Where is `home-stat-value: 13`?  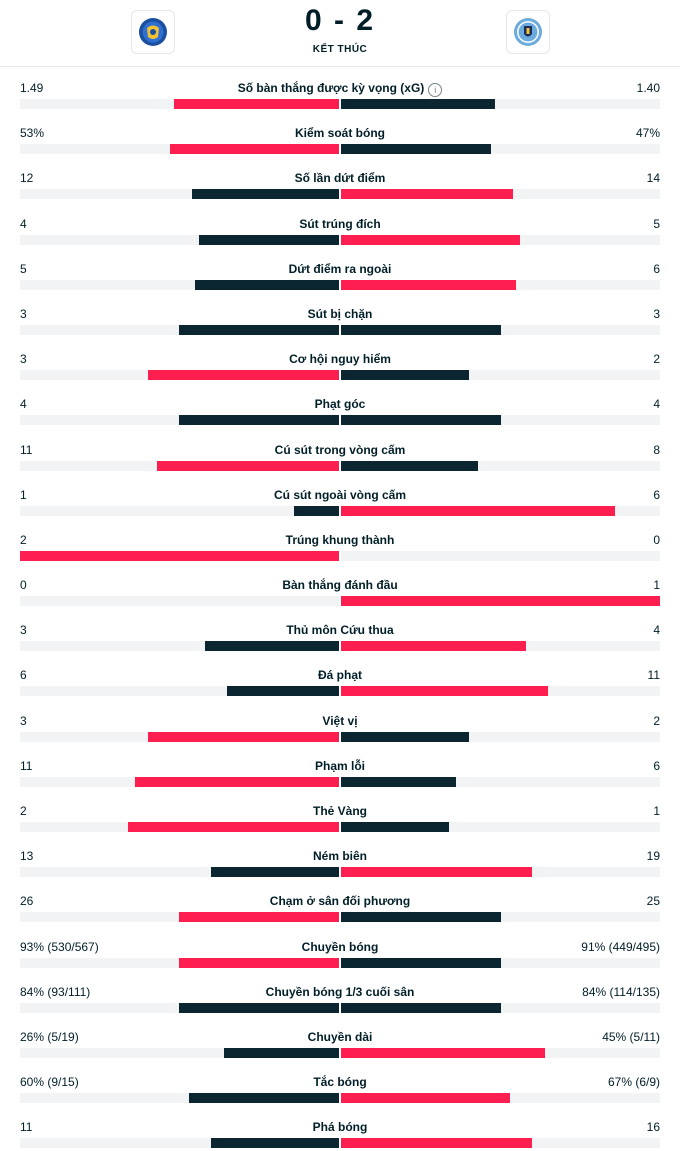
home-stat-value: 13 is located at coordinates (27, 856).